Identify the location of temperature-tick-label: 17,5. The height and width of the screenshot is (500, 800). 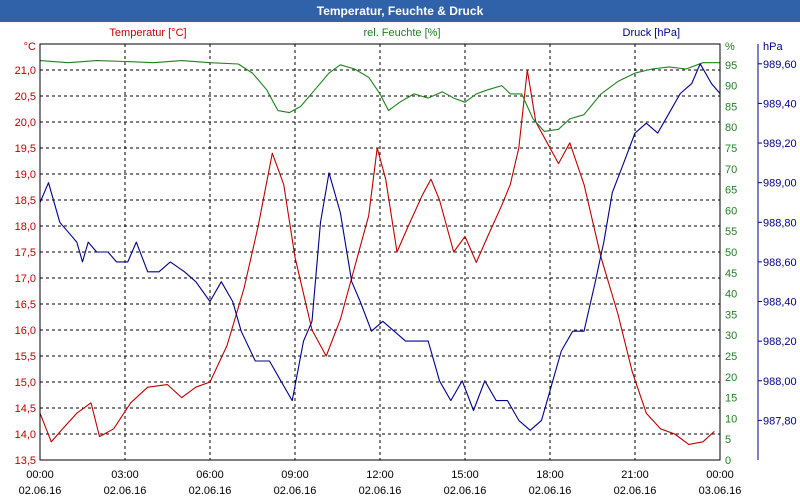
(25, 253).